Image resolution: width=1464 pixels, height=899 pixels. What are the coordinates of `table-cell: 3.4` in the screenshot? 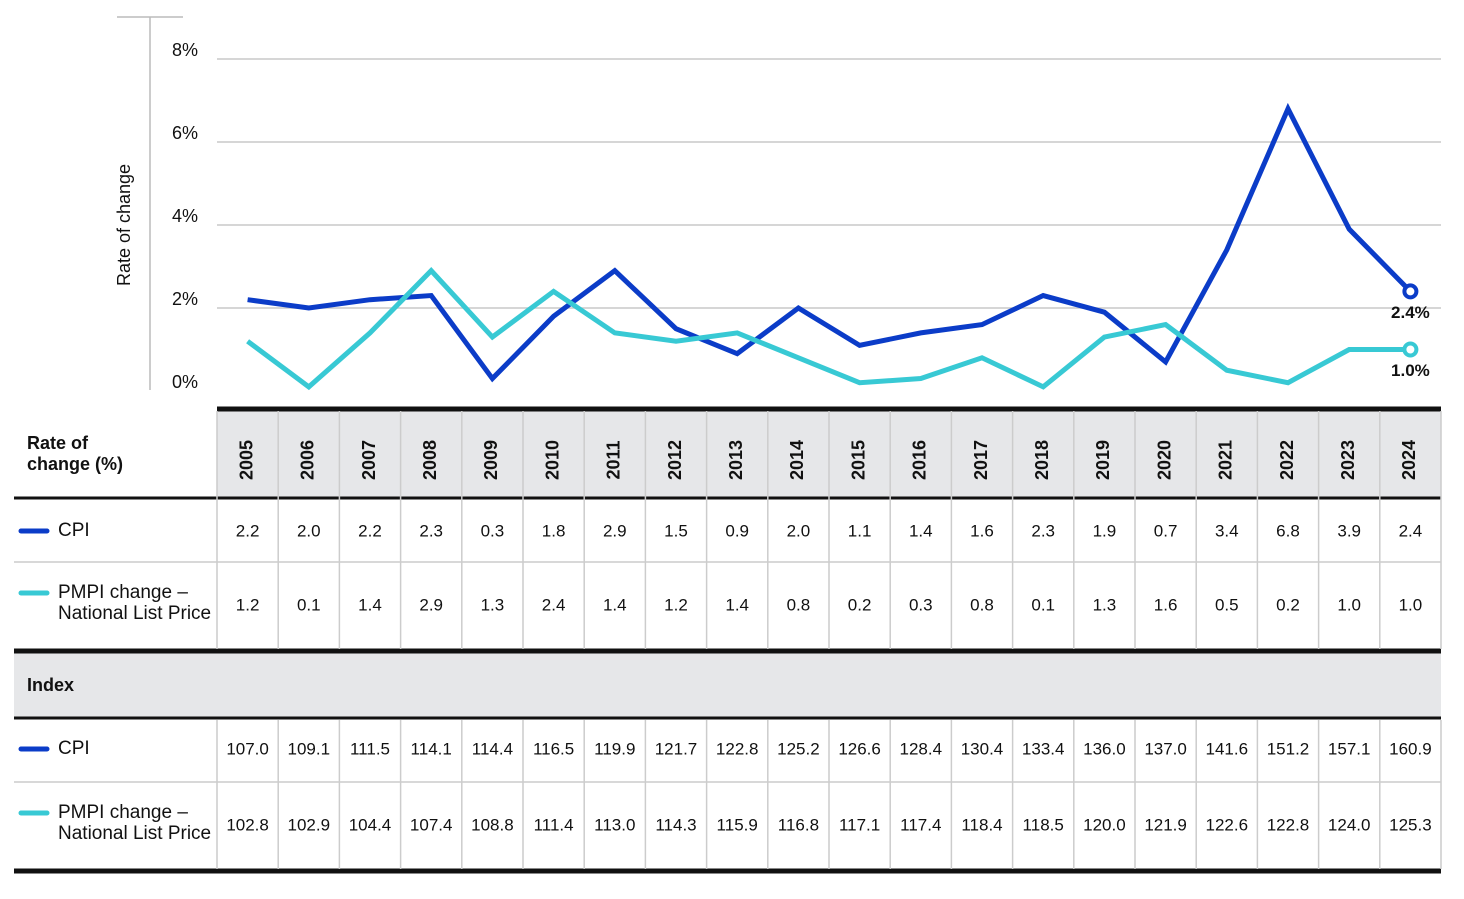 It's located at (1227, 530).